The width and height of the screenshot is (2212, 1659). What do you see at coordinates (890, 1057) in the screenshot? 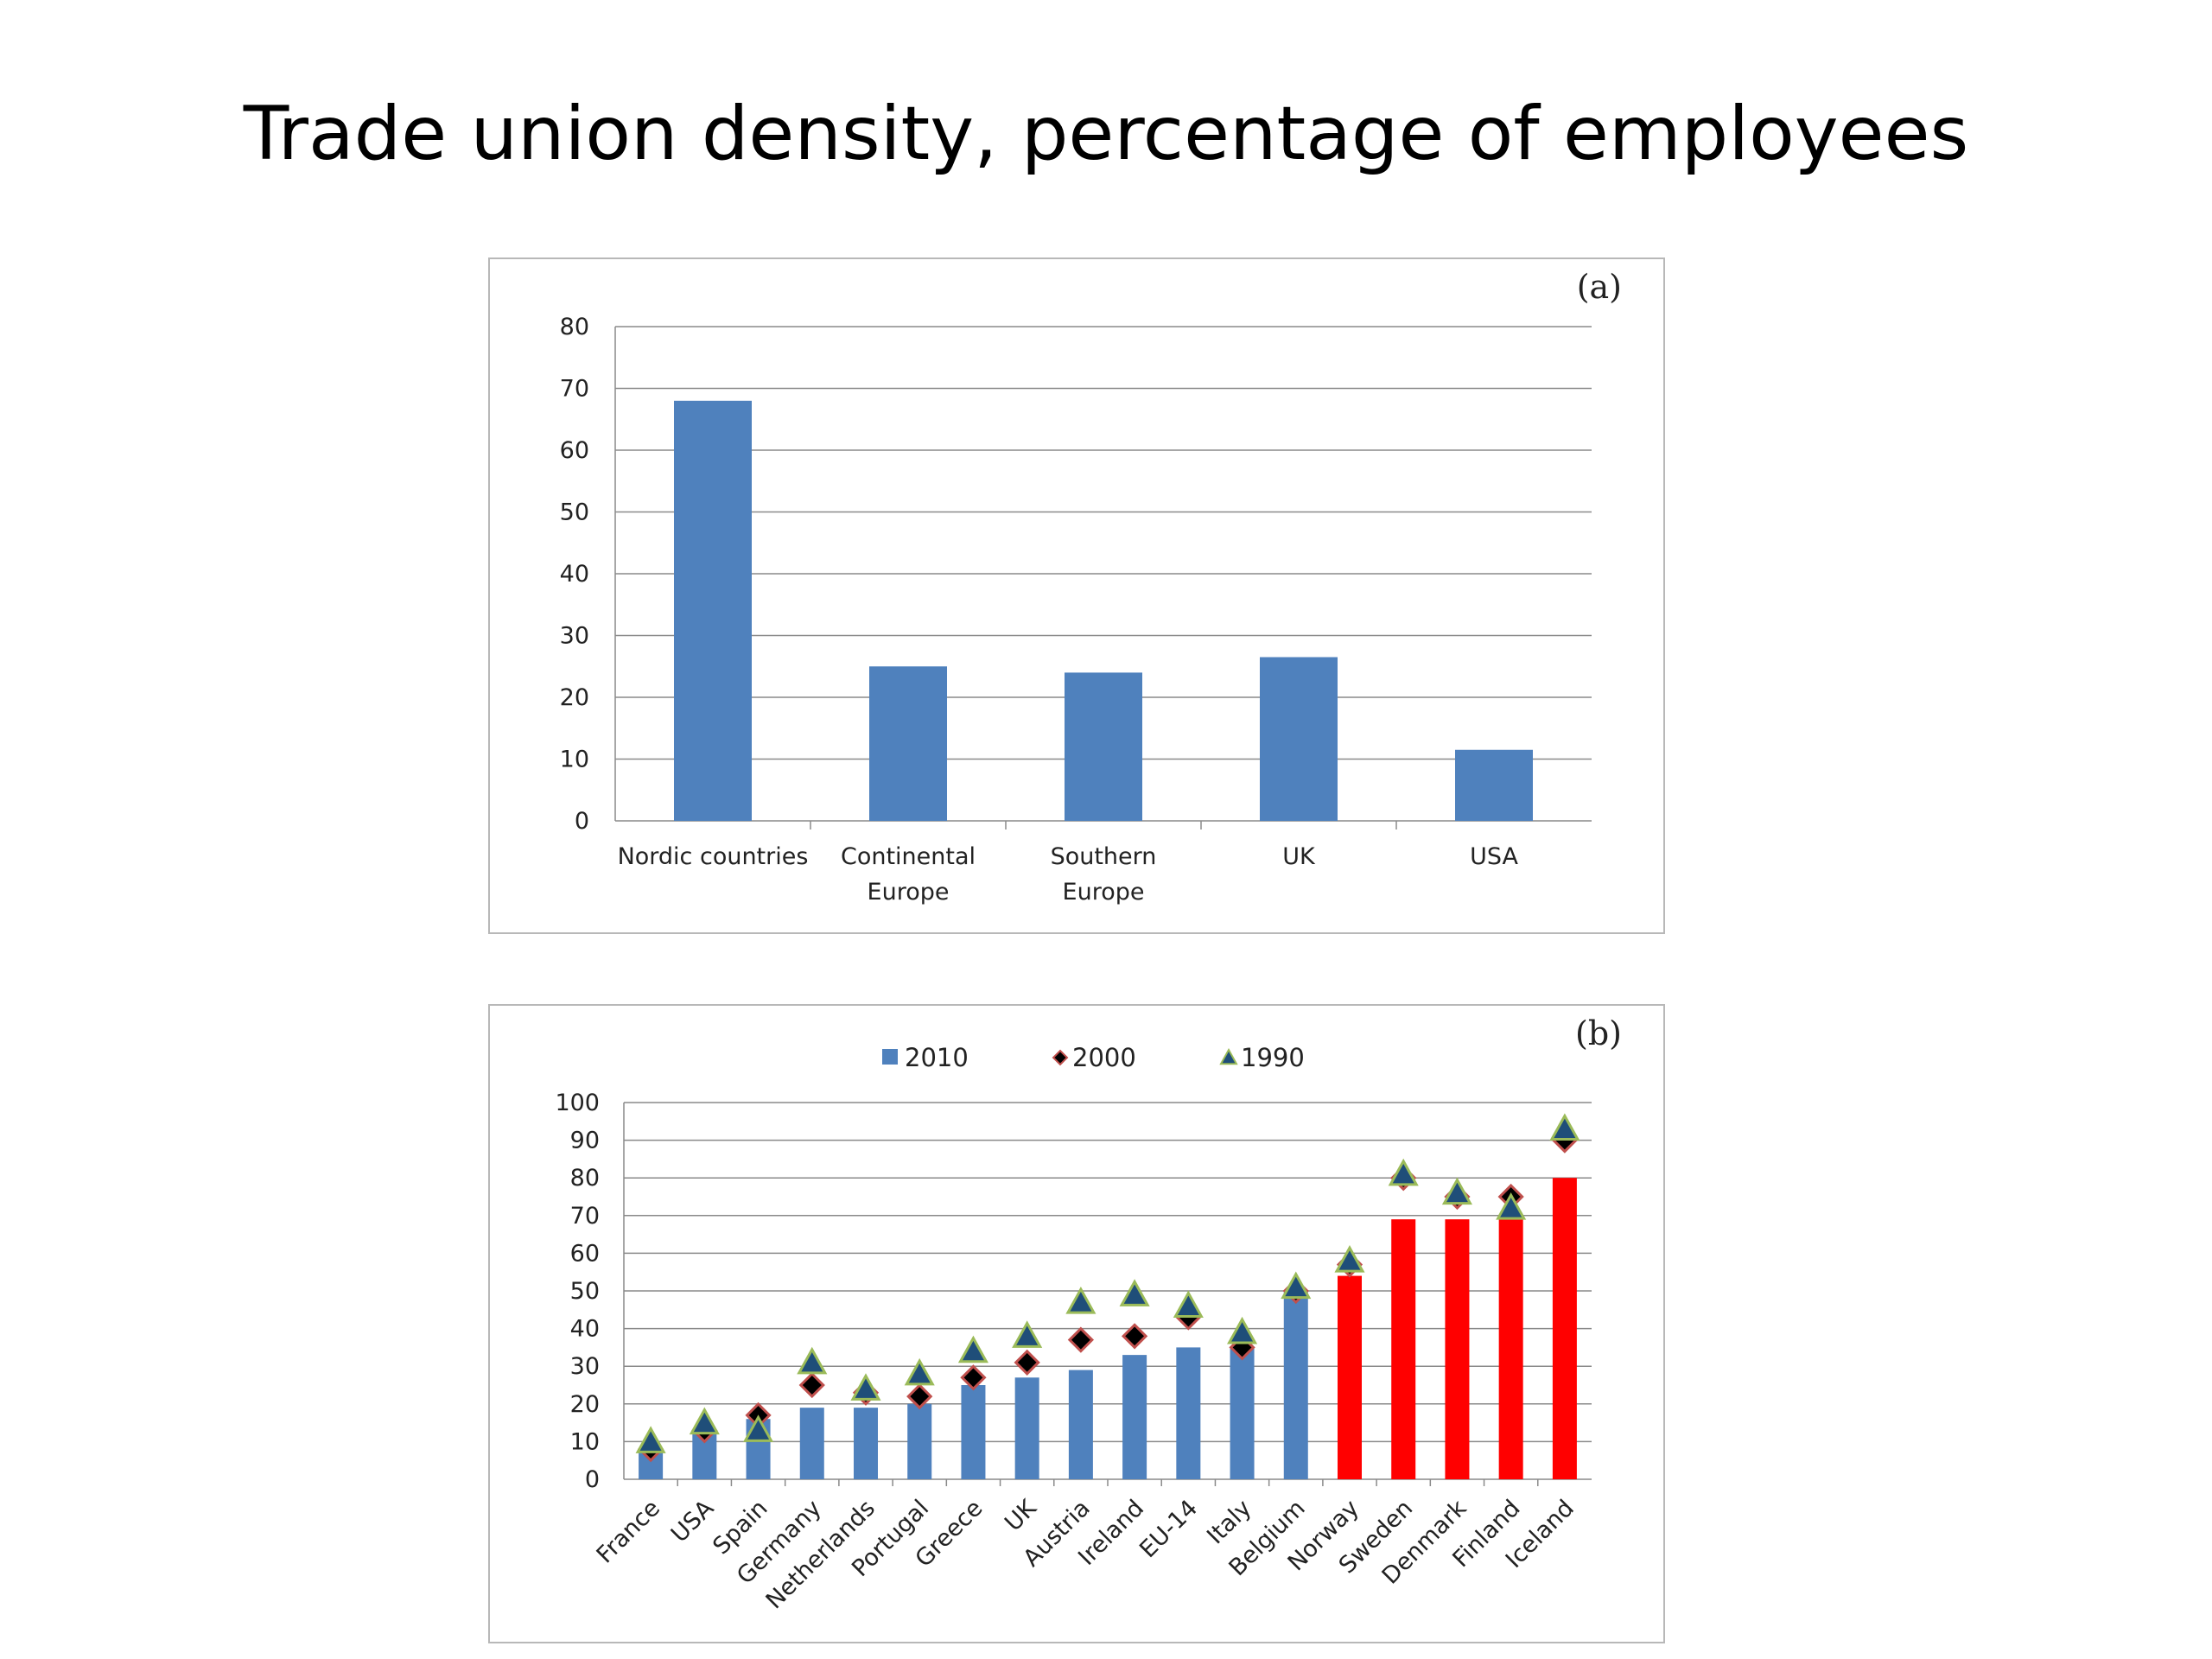
I see `legend-swatch-2010` at bounding box center [890, 1057].